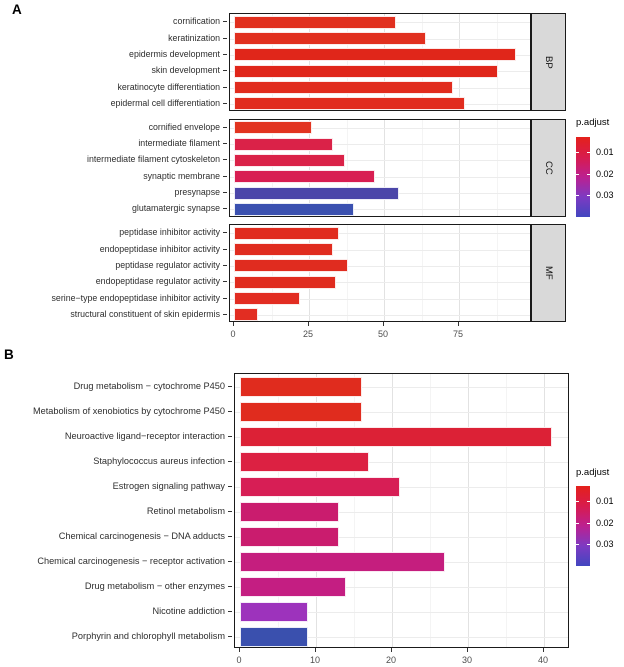 This screenshot has width=624, height=667. What do you see at coordinates (168, 86) in the screenshot?
I see `category-label: keratinocyte differentiation` at bounding box center [168, 86].